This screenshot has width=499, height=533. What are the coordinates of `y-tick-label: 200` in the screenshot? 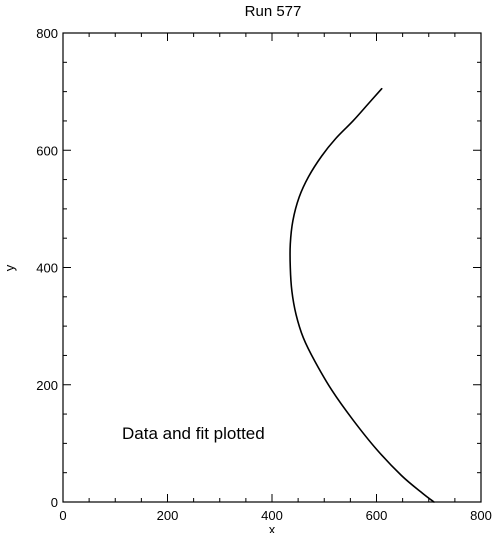 It's located at (47, 385).